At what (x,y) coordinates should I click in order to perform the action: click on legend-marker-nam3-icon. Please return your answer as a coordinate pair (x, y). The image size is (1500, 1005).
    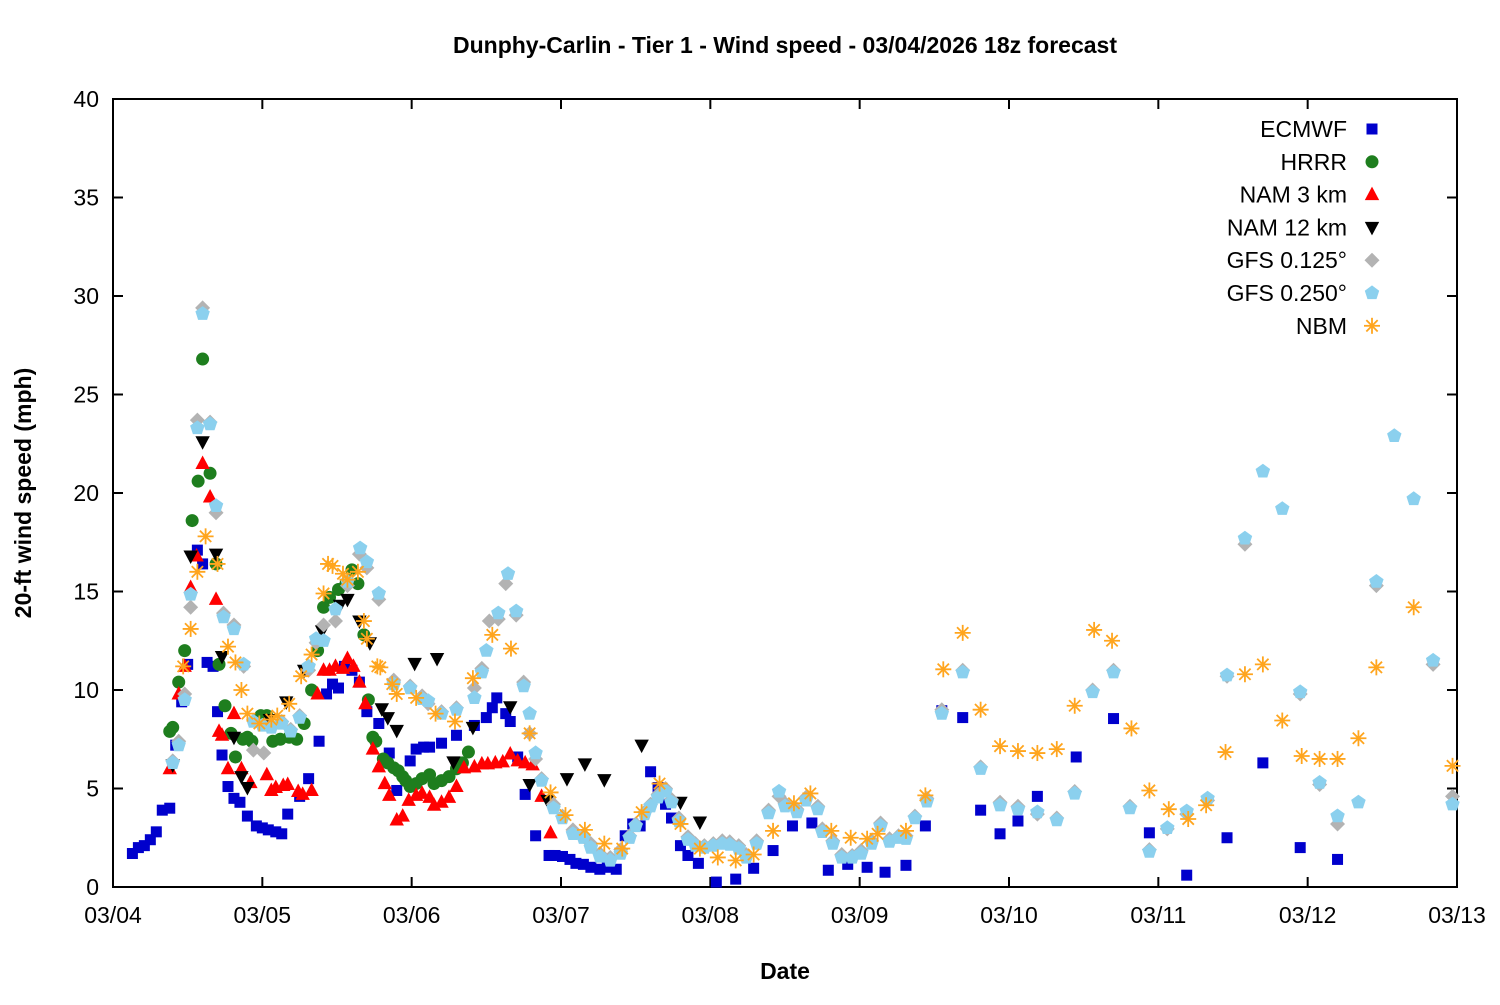
    Looking at the image, I should click on (1372, 193).